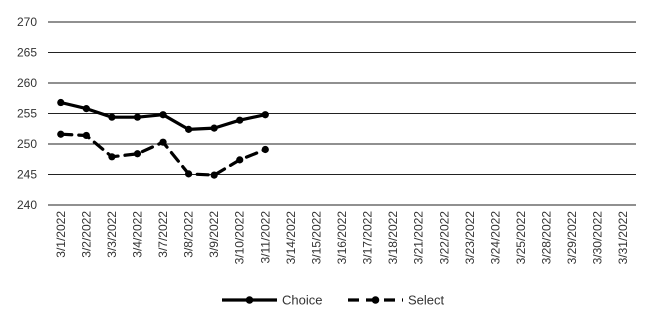  What do you see at coordinates (470, 238) in the screenshot?
I see `x-tick-label: 3/23/2022` at bounding box center [470, 238].